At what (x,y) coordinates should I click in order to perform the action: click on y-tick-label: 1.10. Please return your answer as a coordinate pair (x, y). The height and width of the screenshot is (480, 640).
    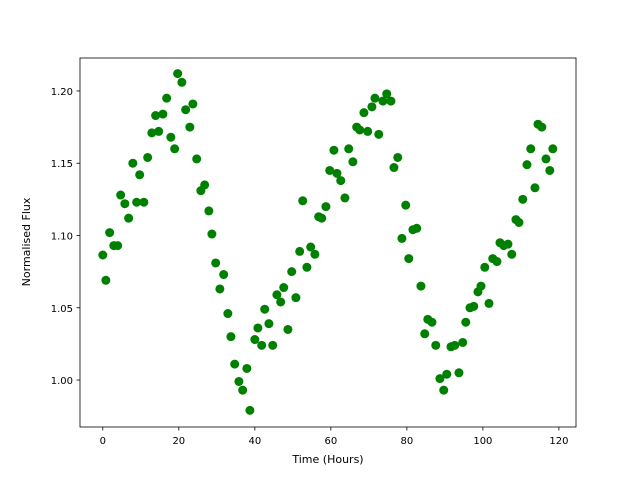
    Looking at the image, I should click on (62, 236).